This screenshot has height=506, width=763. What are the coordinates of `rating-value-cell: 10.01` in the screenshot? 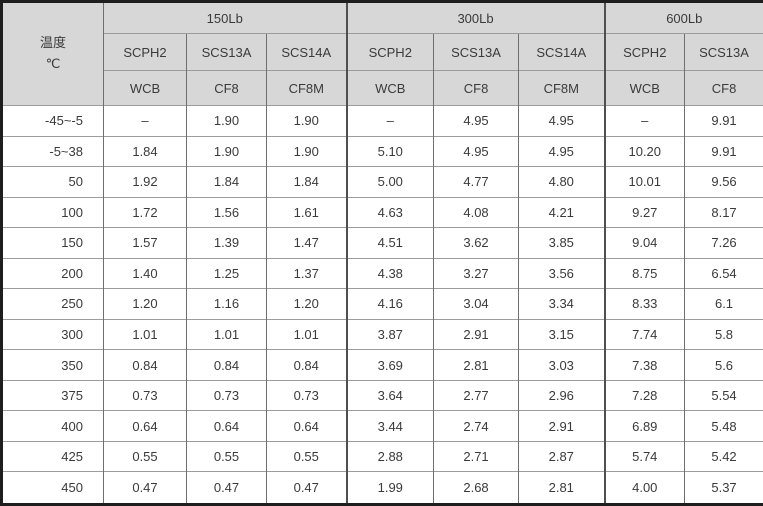 It's located at (644, 182).